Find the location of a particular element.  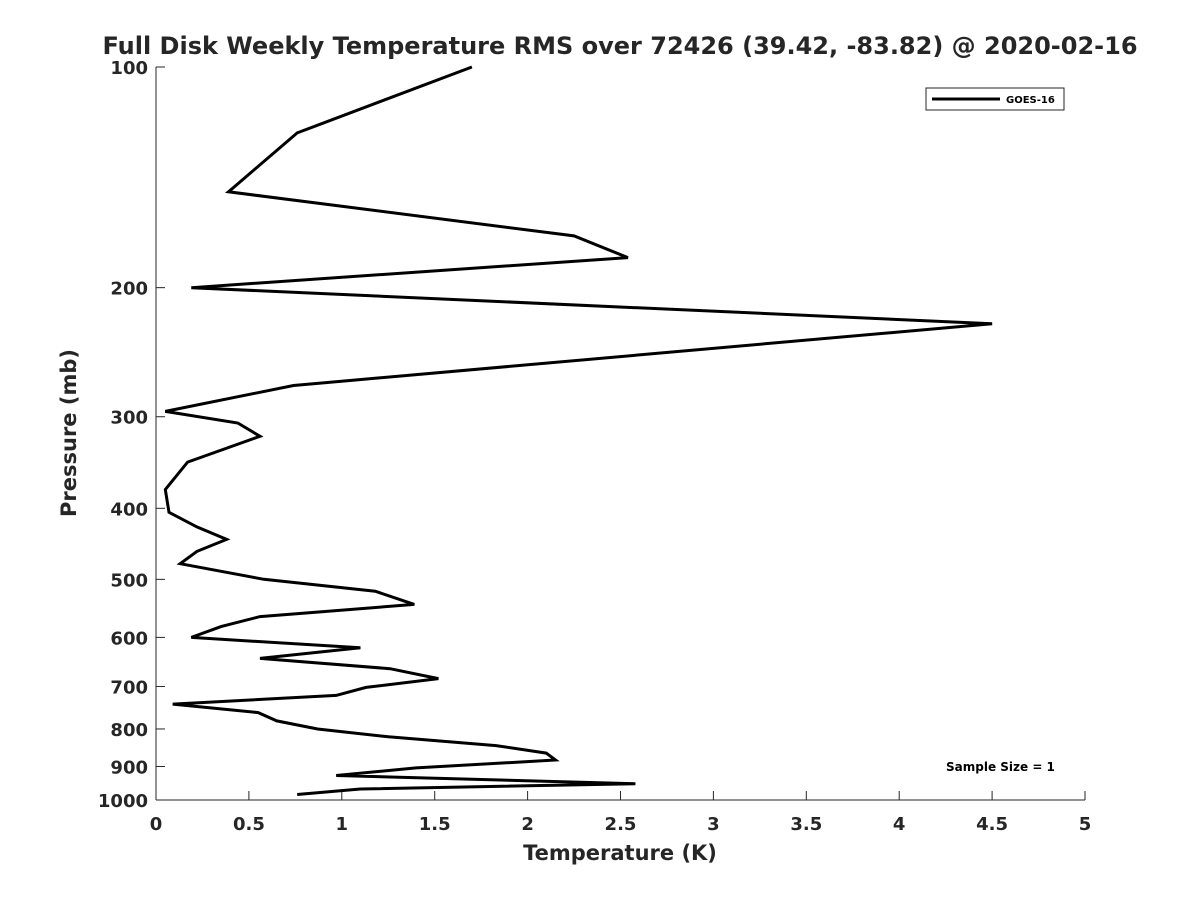

y-tick-label: 300 is located at coordinates (129, 418).